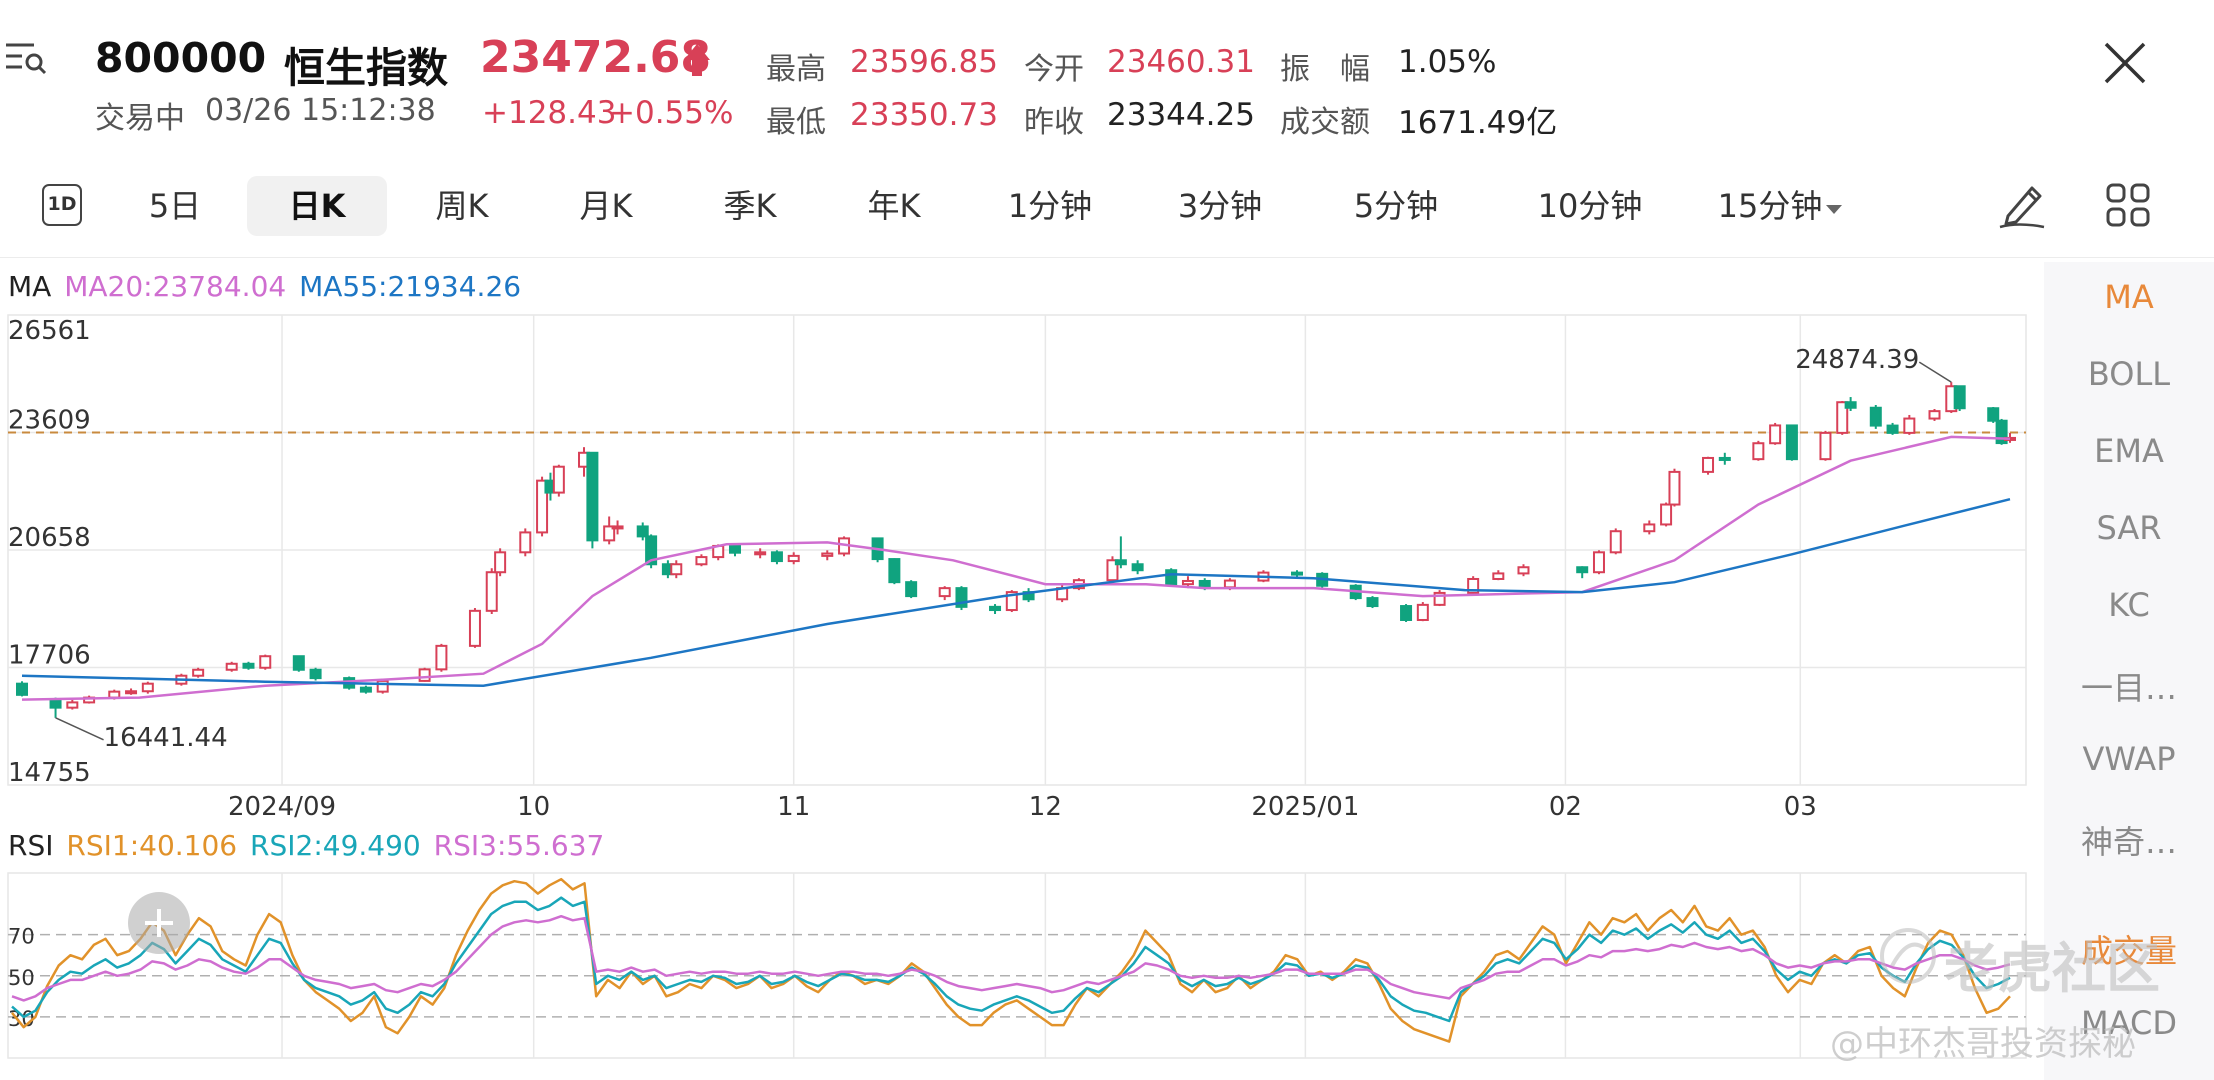 The image size is (2214, 1080). What do you see at coordinates (462, 206) in the screenshot?
I see `tab-weekly-k: 周K` at bounding box center [462, 206].